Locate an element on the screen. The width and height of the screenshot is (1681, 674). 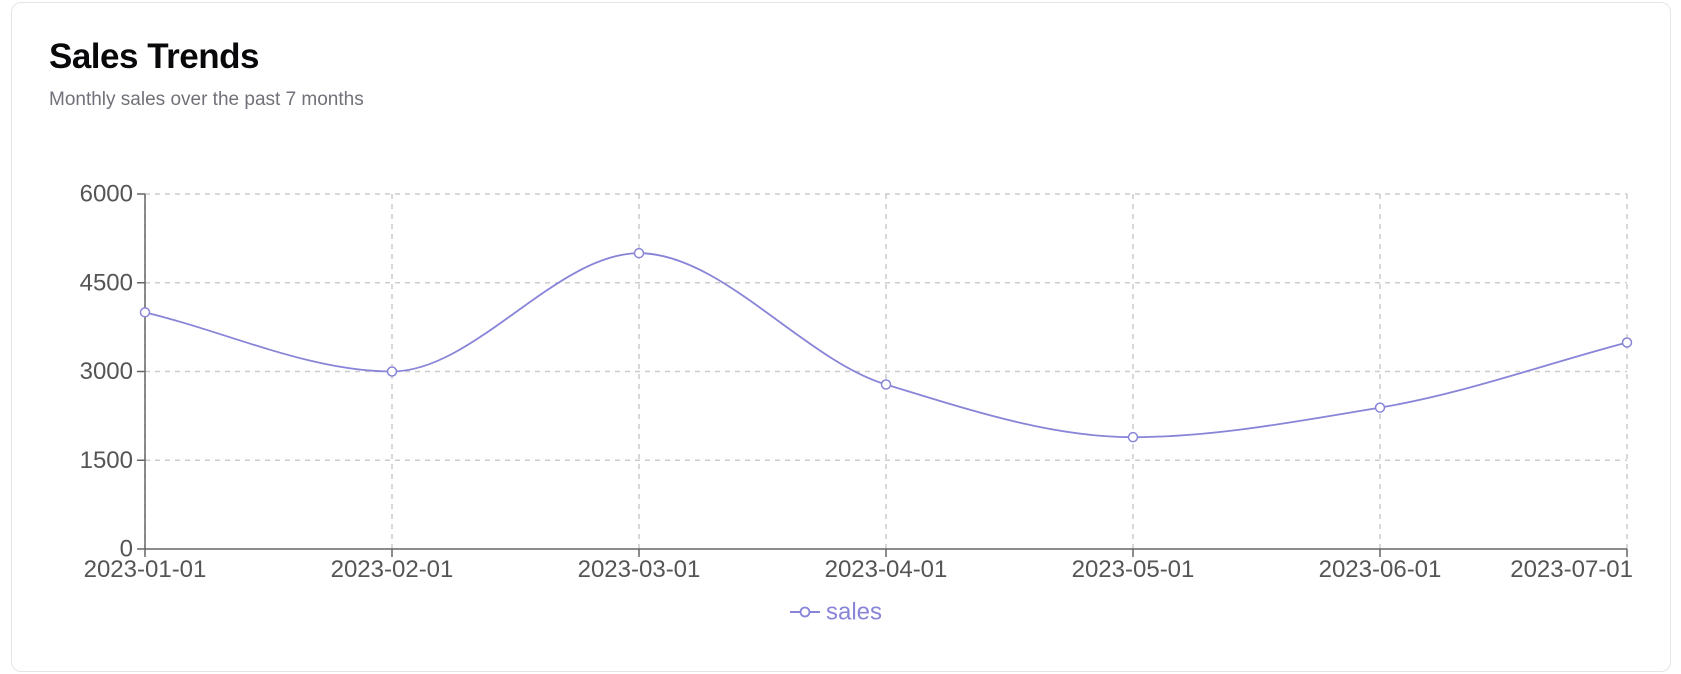
y-tick-label: 1500 is located at coordinates (106, 460).